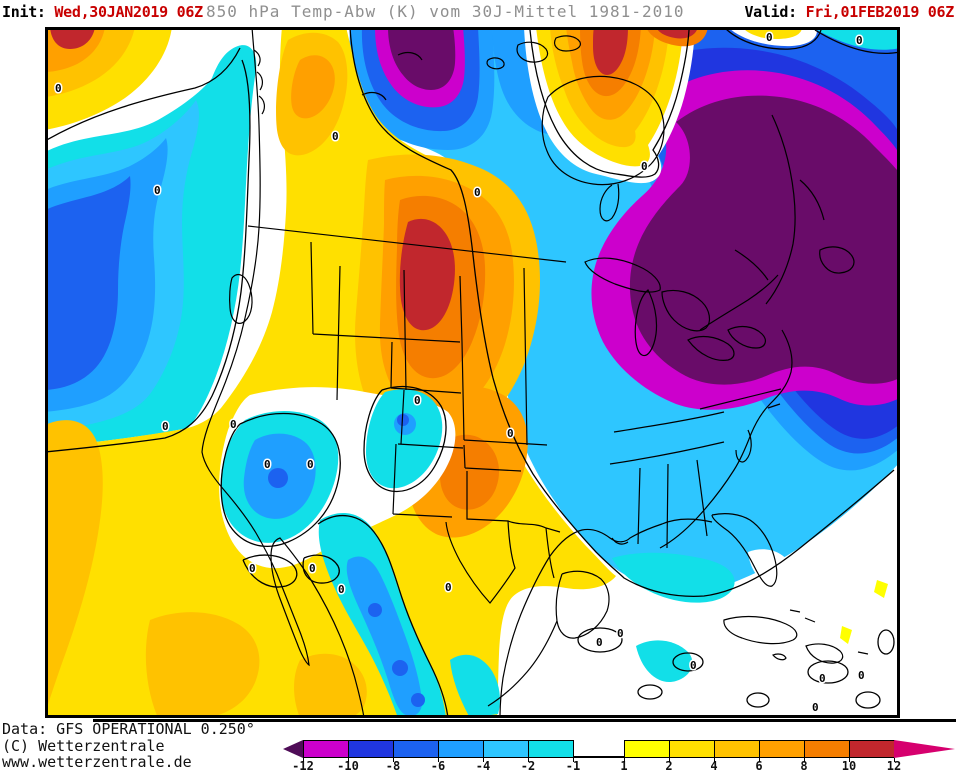 This screenshot has width=956, height=770. Describe the element at coordinates (524, 720) in the screenshot. I see `footer-separator` at that location.